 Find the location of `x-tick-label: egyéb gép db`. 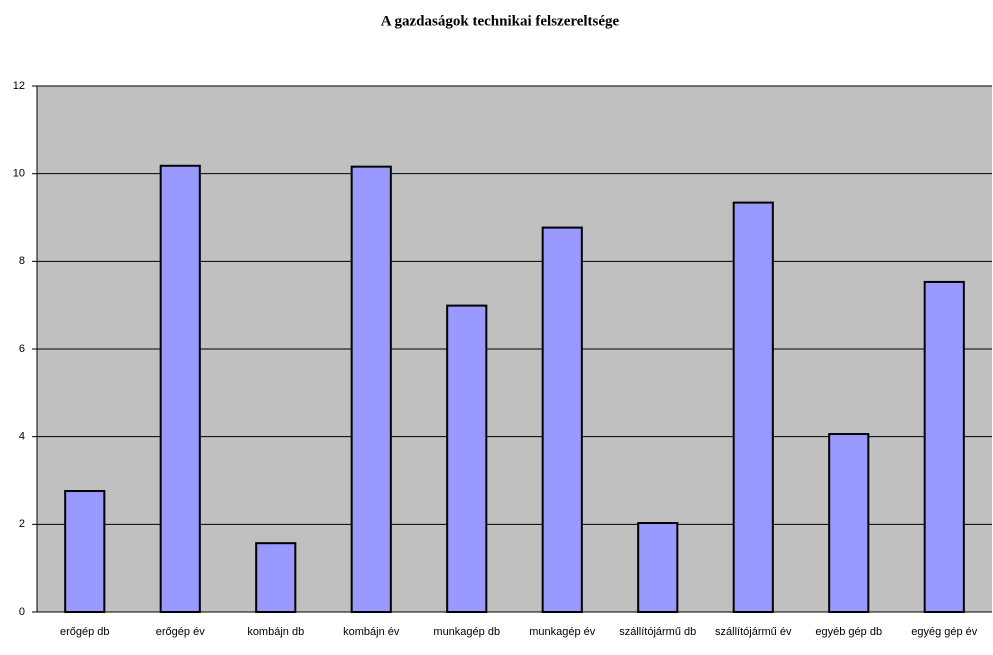

x-tick-label: egyéb gép db is located at coordinates (848, 632).